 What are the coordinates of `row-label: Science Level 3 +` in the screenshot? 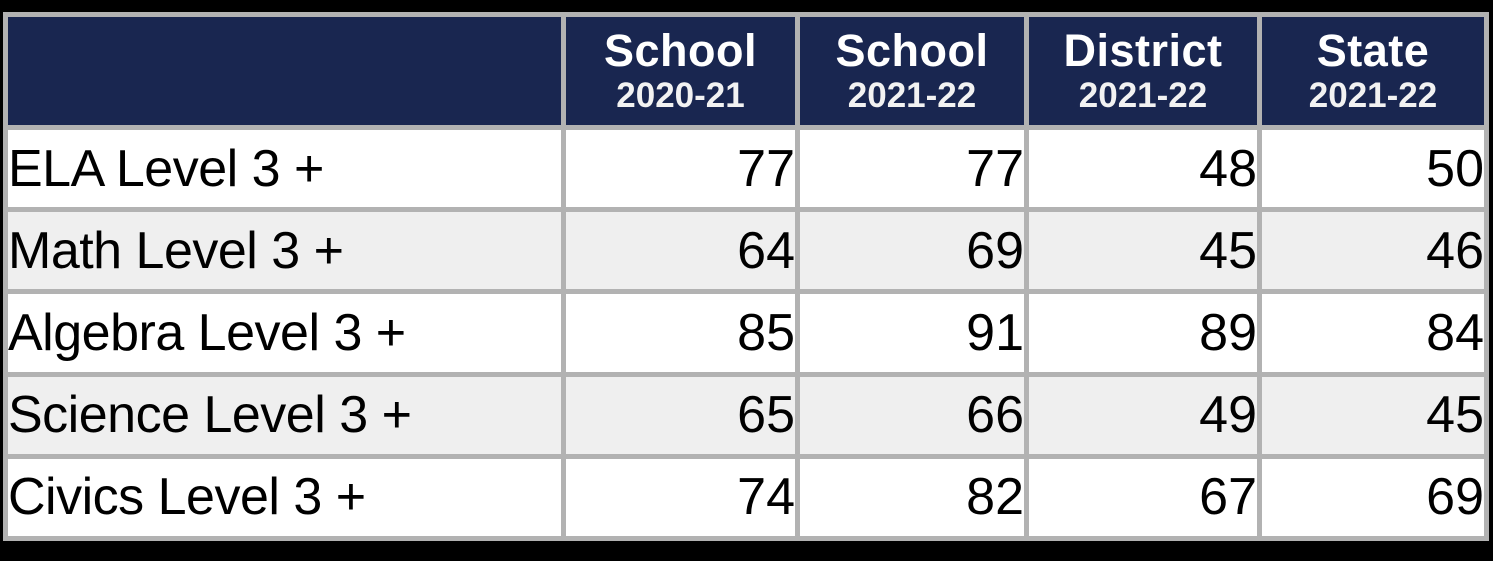 It's located at (284, 415).